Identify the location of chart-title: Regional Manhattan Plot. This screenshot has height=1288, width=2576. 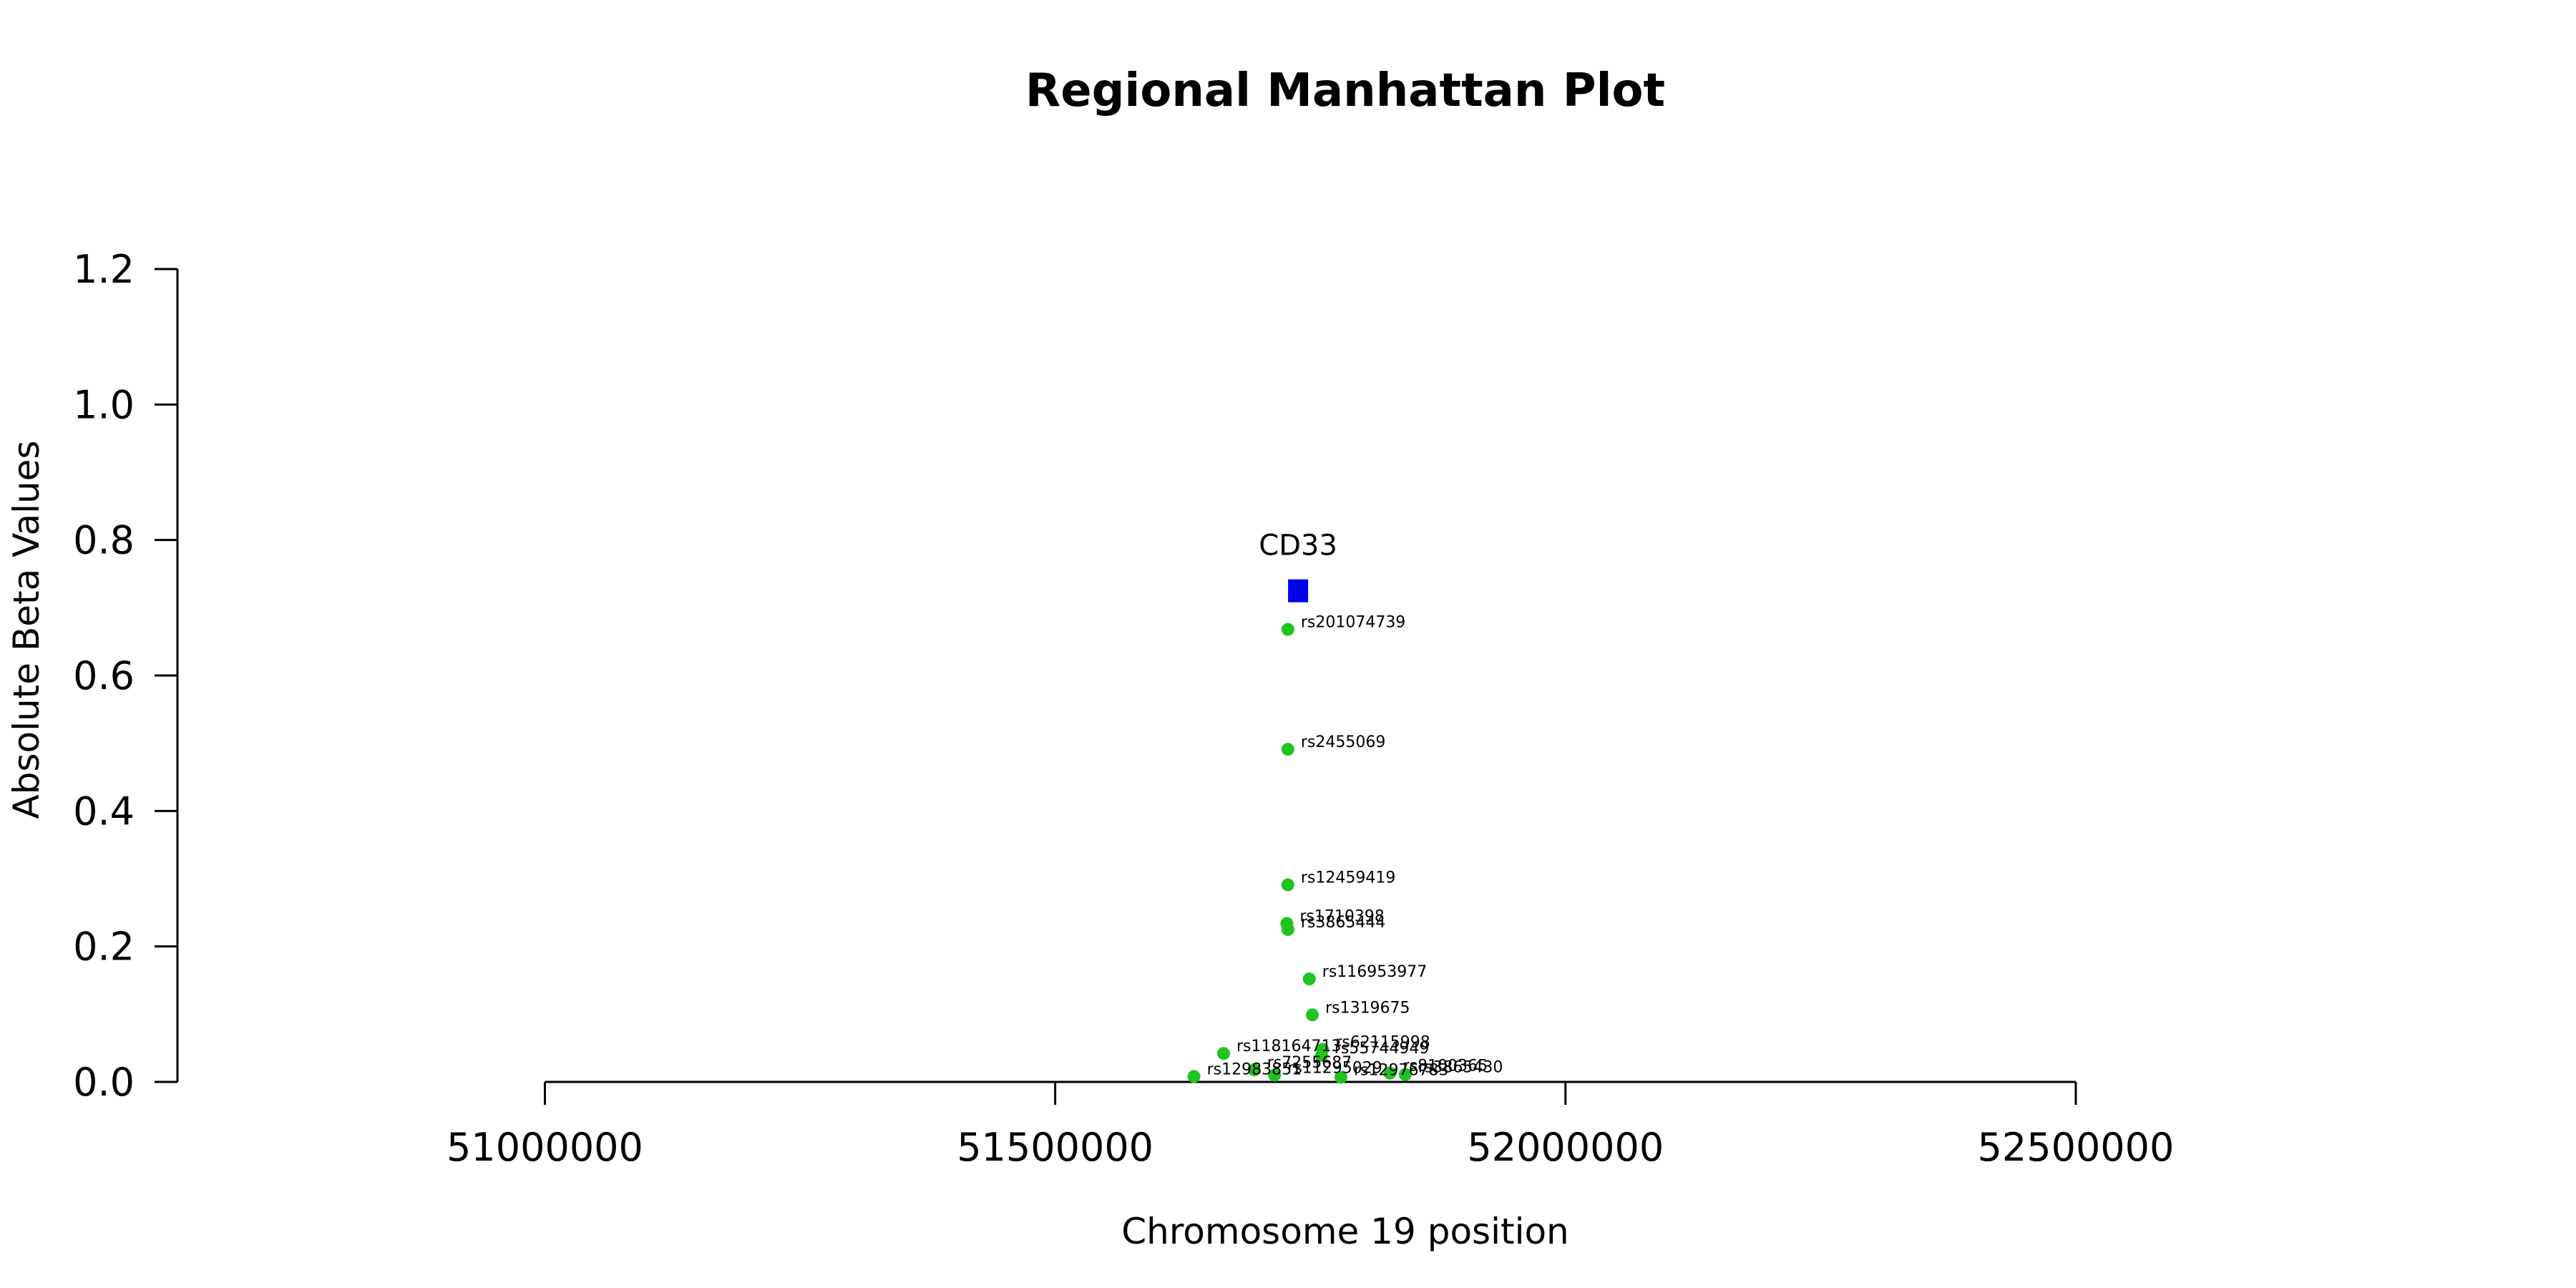
(1345, 90).